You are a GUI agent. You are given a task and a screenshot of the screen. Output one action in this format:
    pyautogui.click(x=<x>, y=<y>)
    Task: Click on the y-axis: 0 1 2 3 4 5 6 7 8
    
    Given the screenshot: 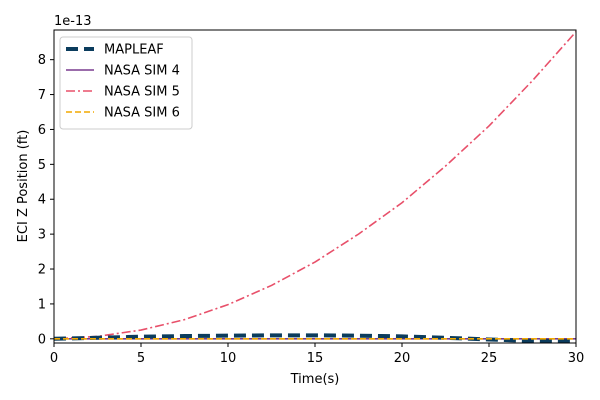 What is the action you would take?
    pyautogui.click(x=46, y=200)
    